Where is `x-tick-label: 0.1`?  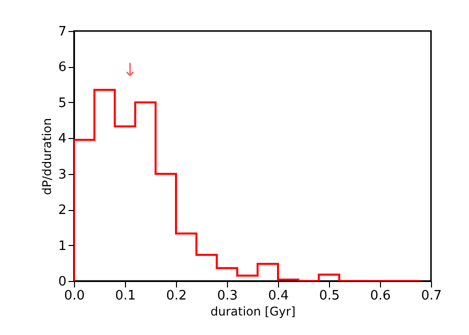 x-tick-label: 0.1 is located at coordinates (125, 296).